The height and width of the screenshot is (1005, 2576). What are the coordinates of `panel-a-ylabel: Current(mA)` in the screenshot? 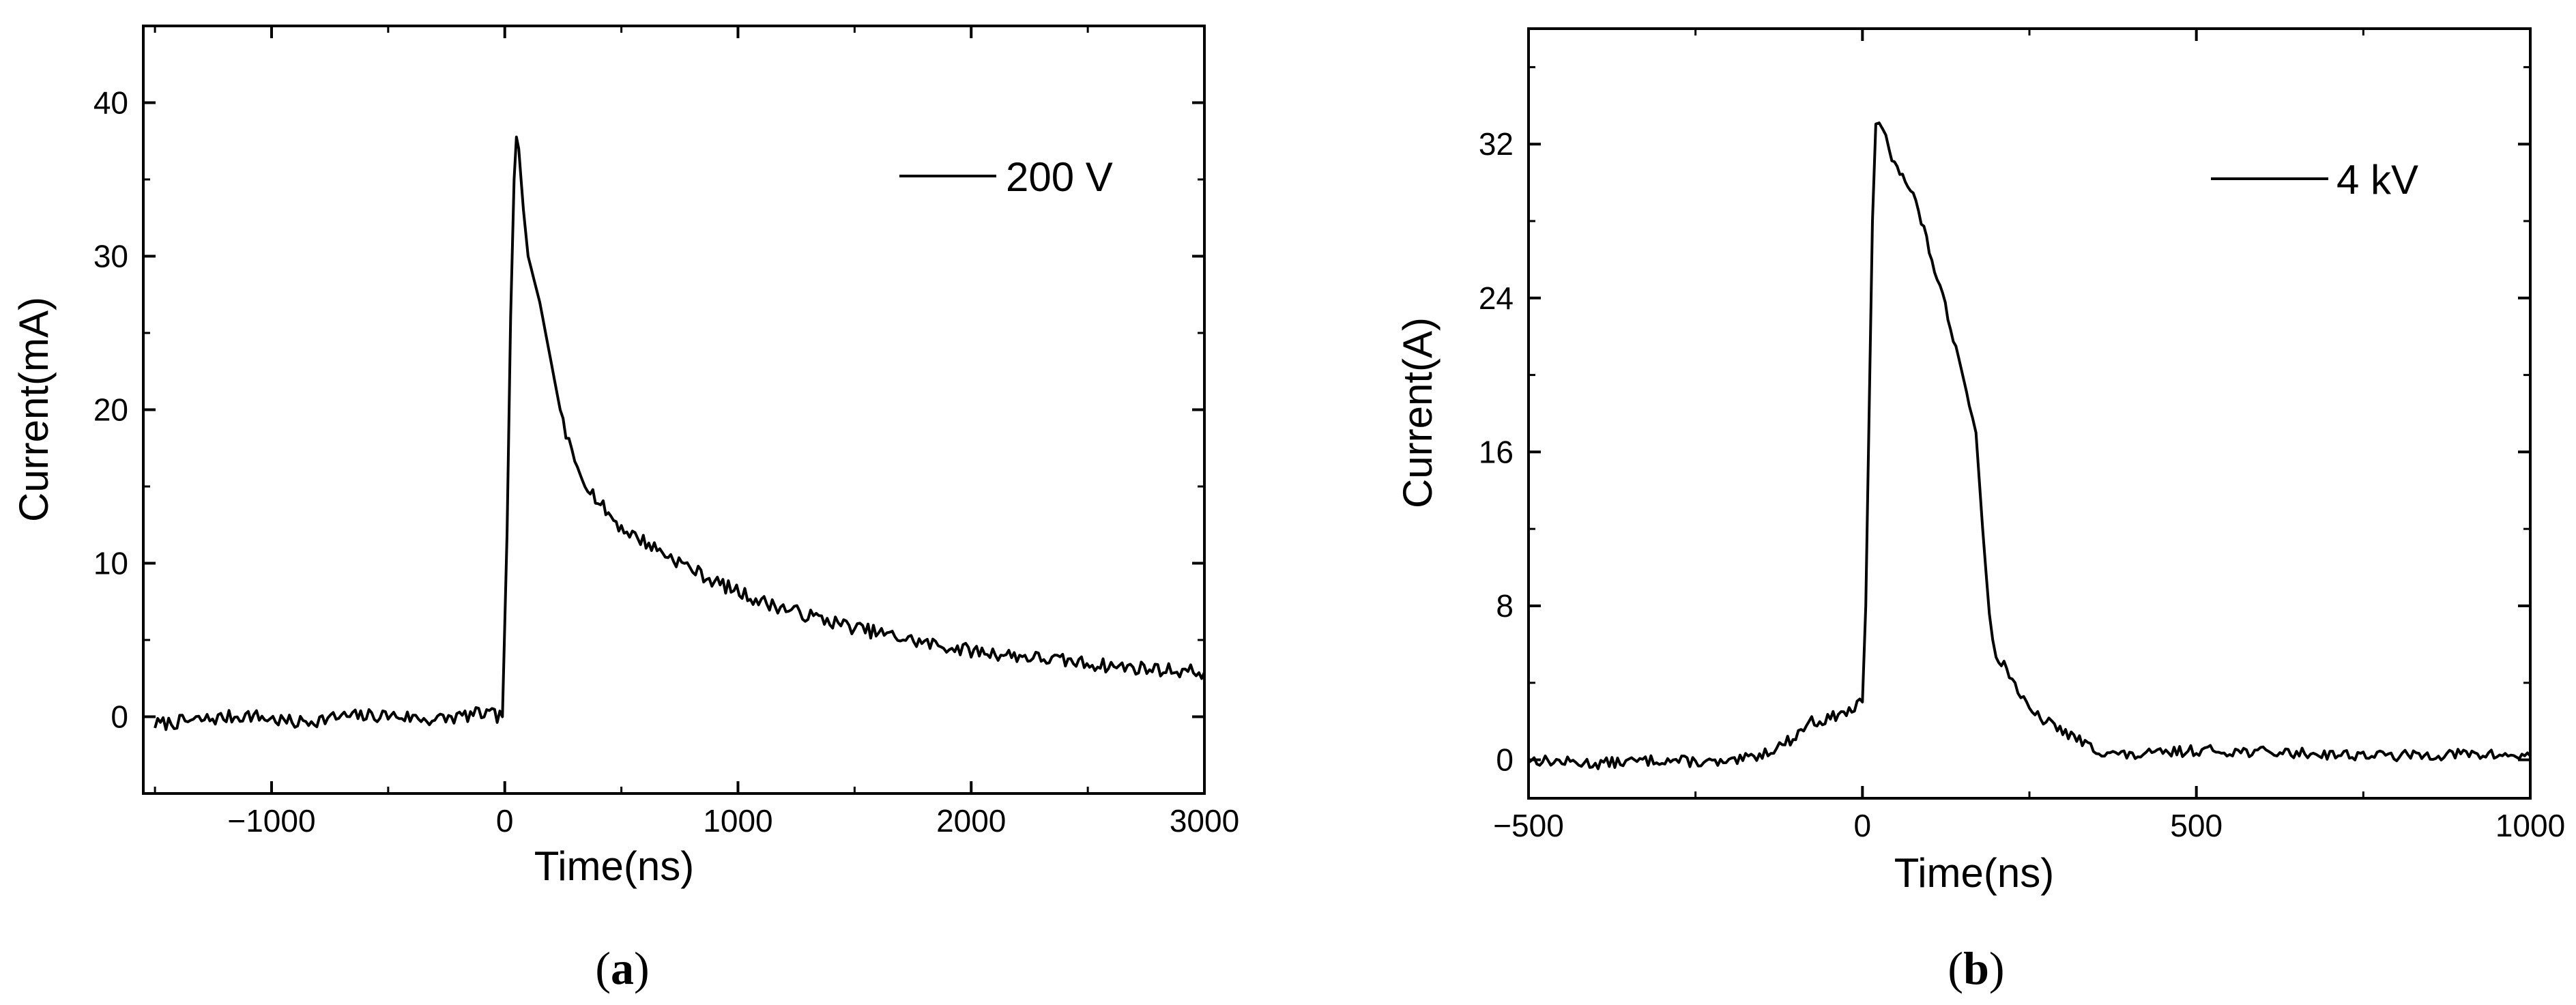 It's located at (34, 409).